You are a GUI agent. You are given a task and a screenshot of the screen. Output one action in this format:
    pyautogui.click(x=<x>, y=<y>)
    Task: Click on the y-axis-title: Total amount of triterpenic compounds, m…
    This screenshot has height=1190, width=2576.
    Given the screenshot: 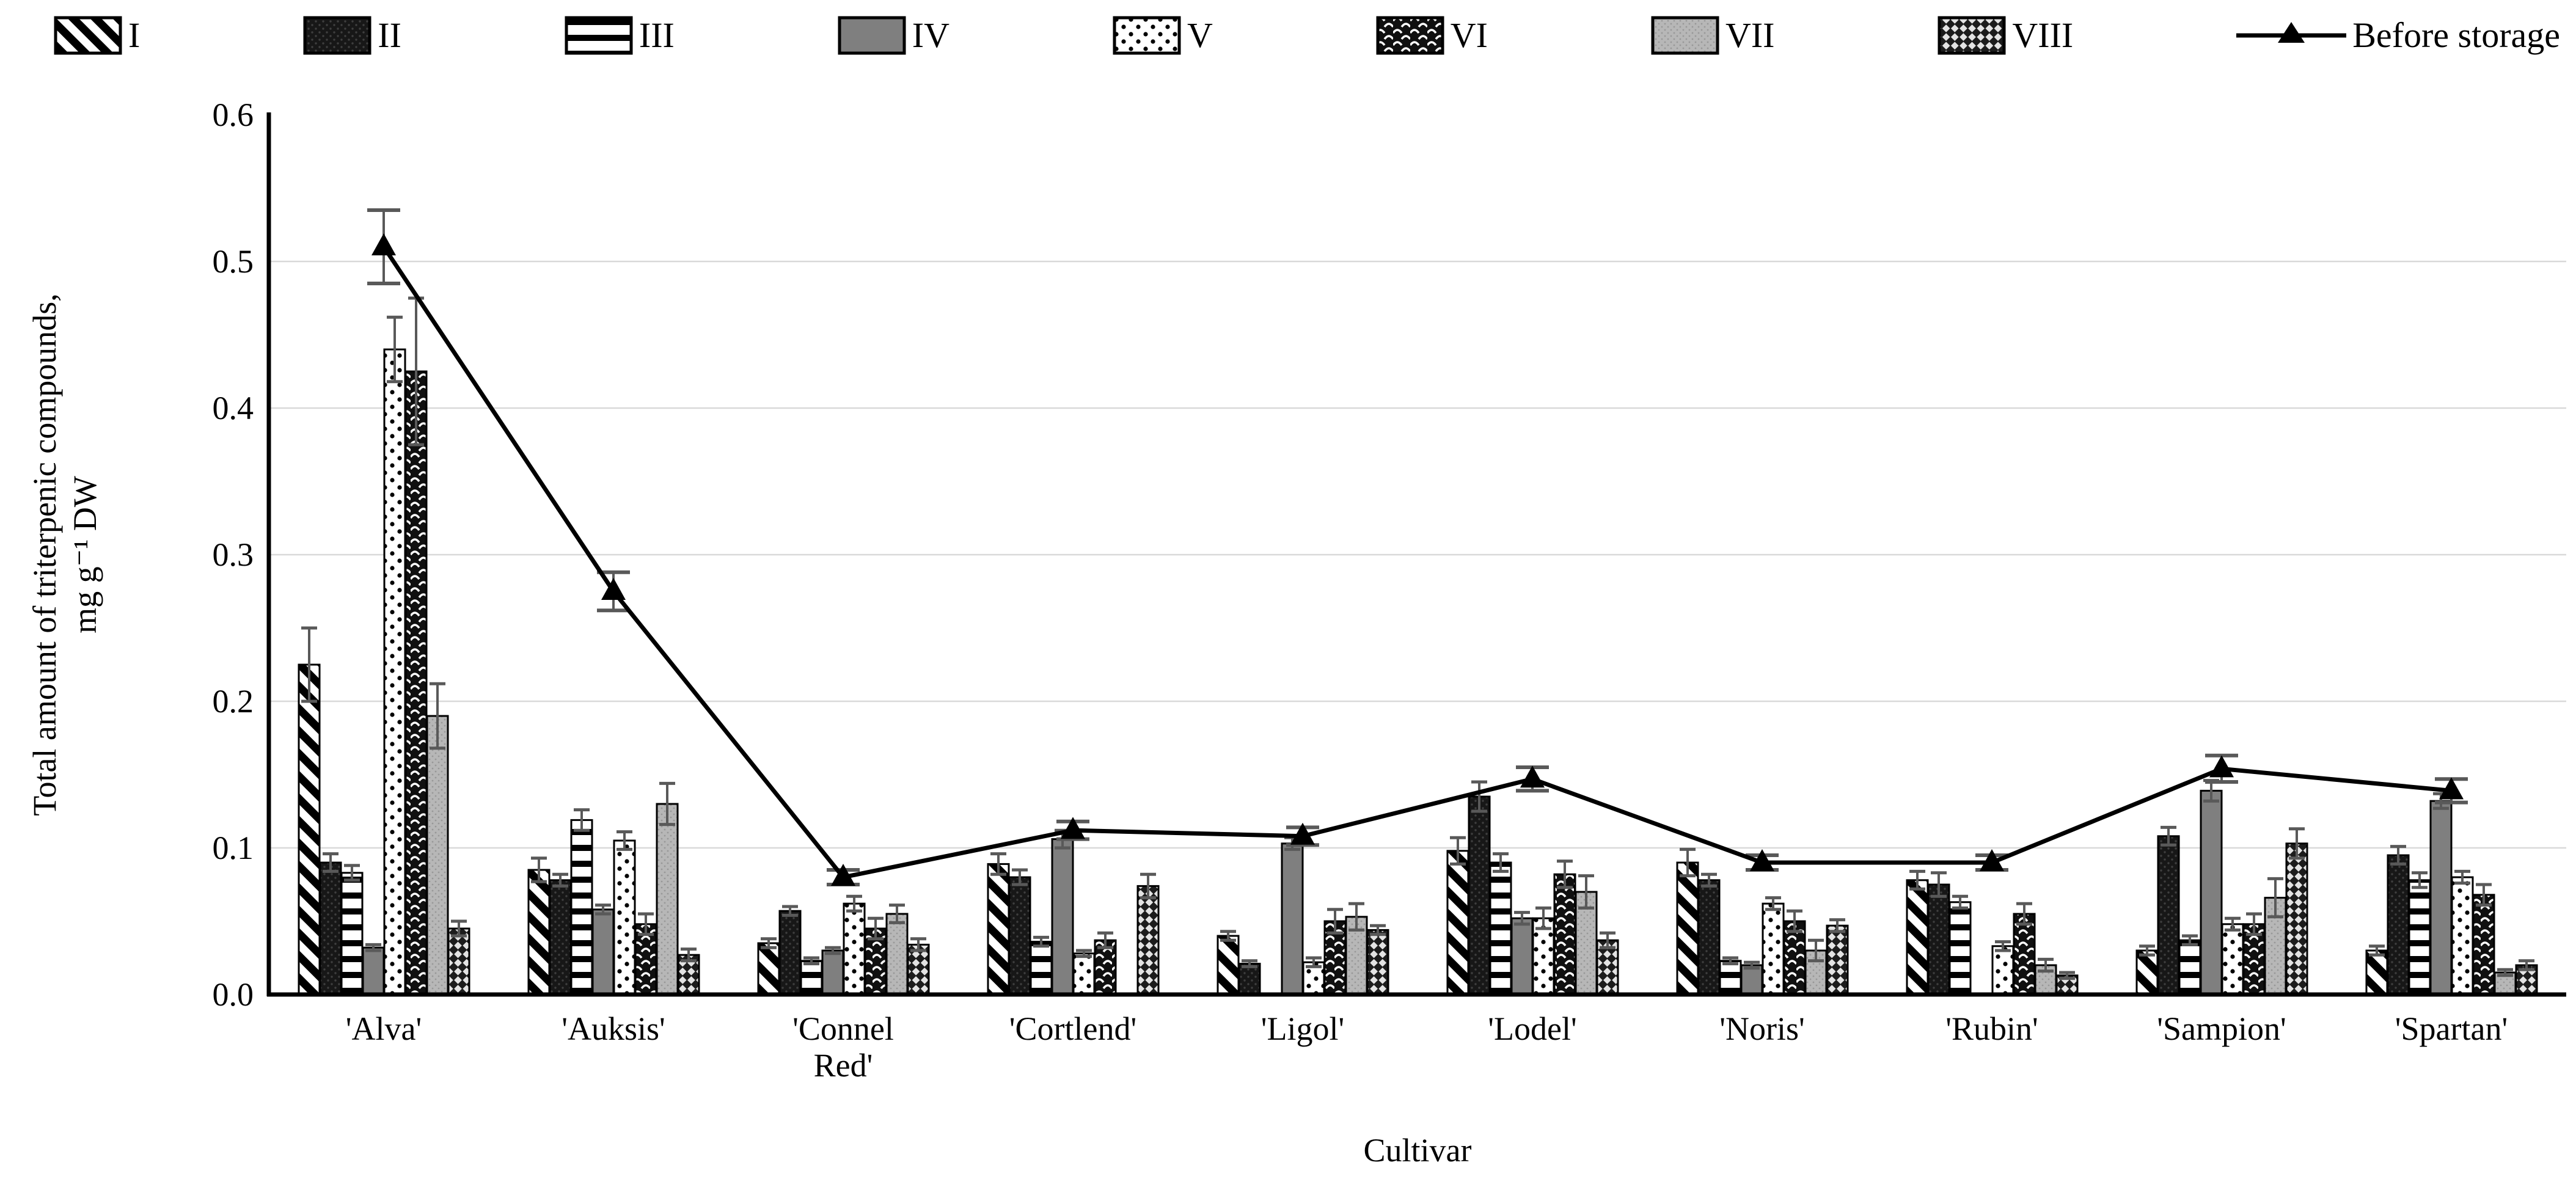 What is the action you would take?
    pyautogui.click(x=67, y=555)
    